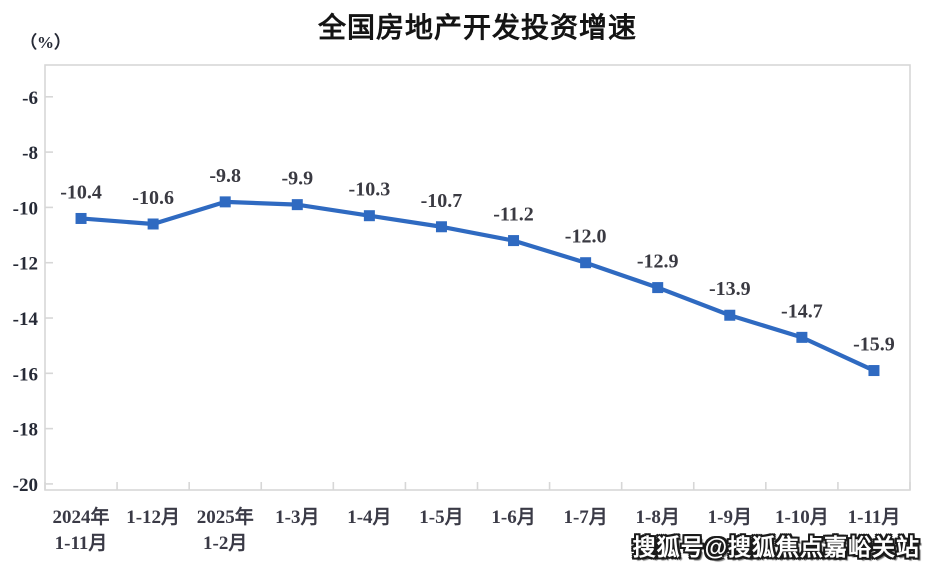 The width and height of the screenshot is (925, 565). Describe the element at coordinates (658, 517) in the screenshot. I see `x-axis-tick-label: 1-8月` at that location.